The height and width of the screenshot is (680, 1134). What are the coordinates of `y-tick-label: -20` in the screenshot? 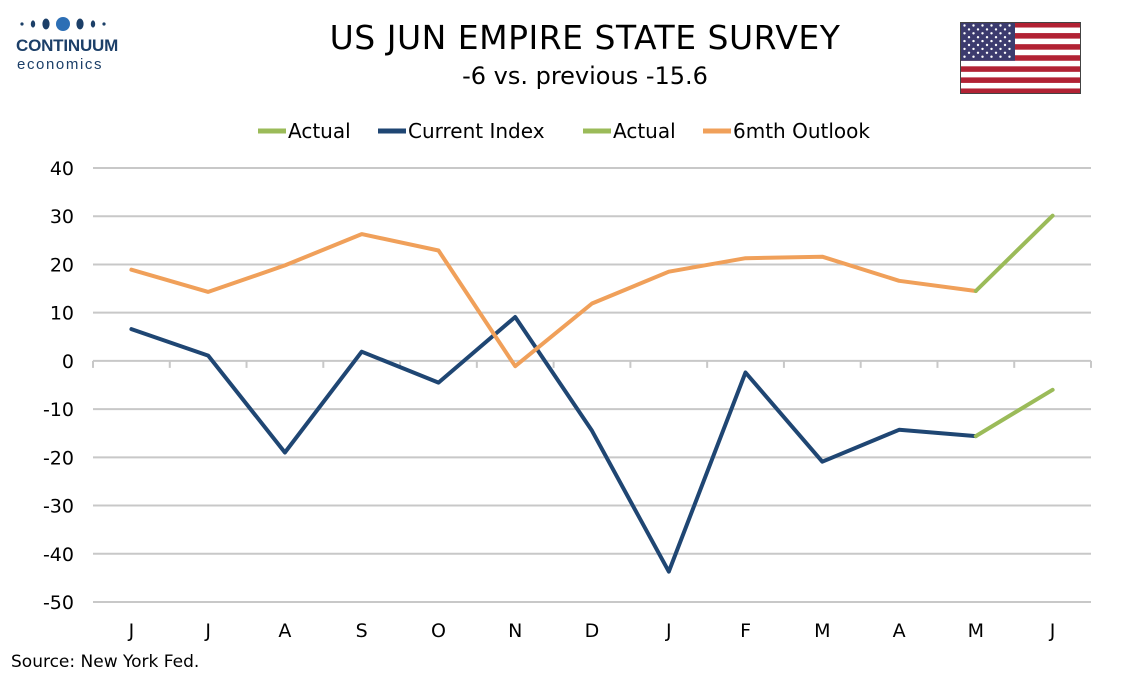 It's located at (58, 458).